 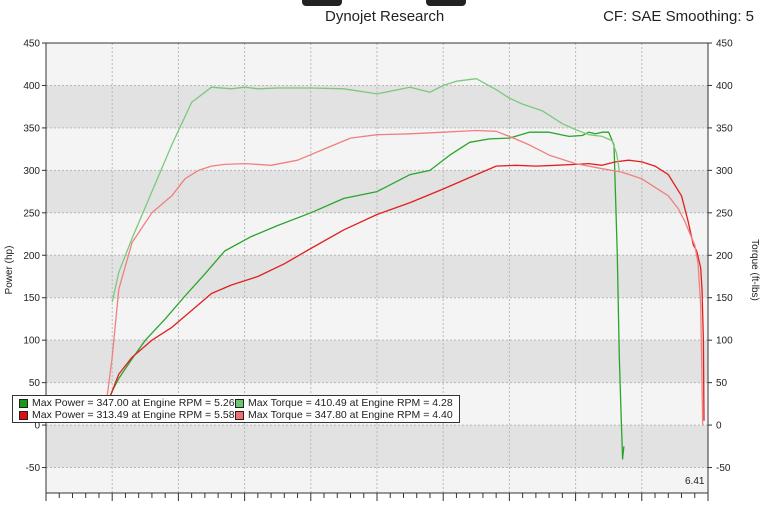 What do you see at coordinates (722, 383) in the screenshot?
I see `y-tick-label-right: 50` at bounding box center [722, 383].